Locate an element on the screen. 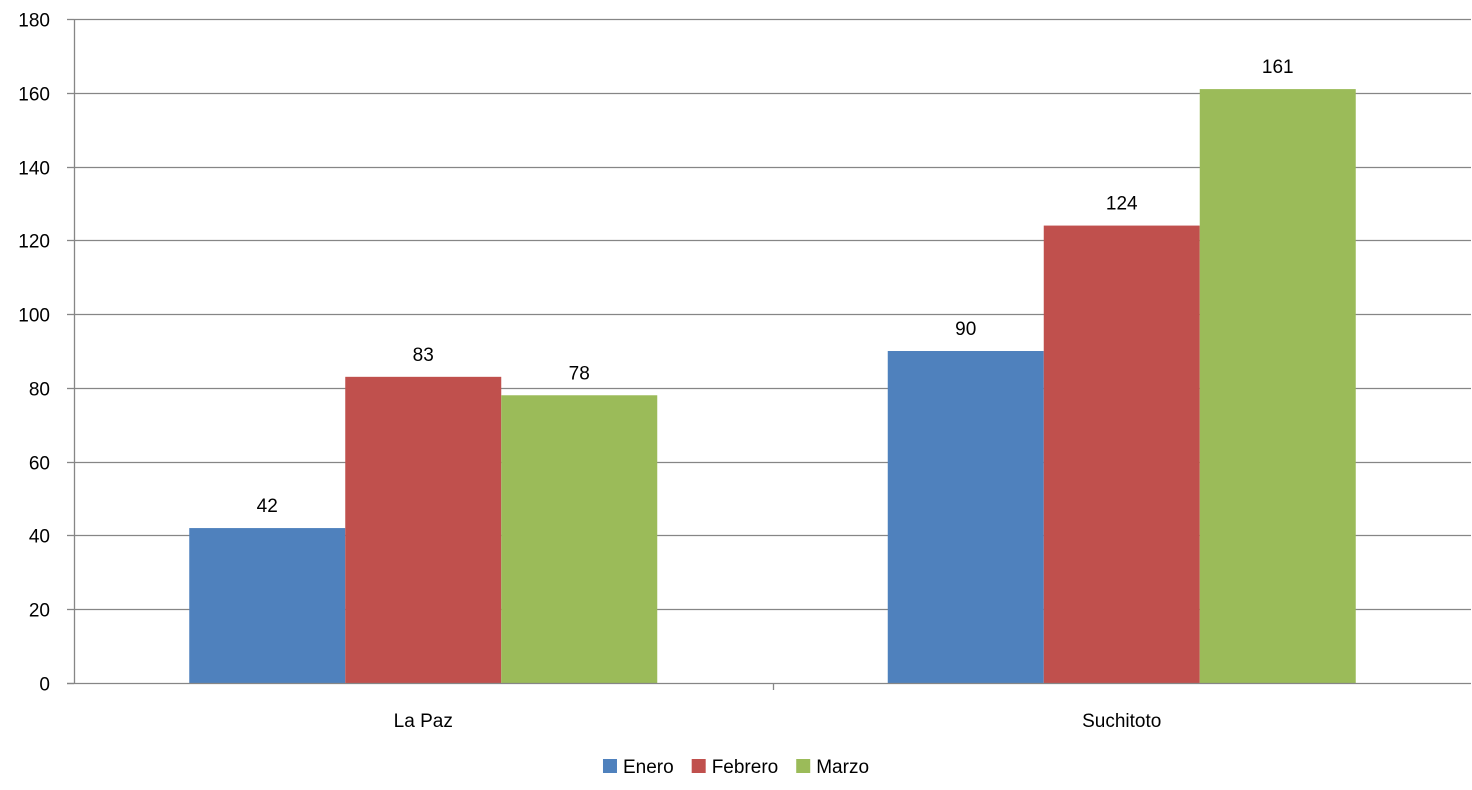 The image size is (1472, 790). bar-febrero-la-paz is located at coordinates (423, 529).